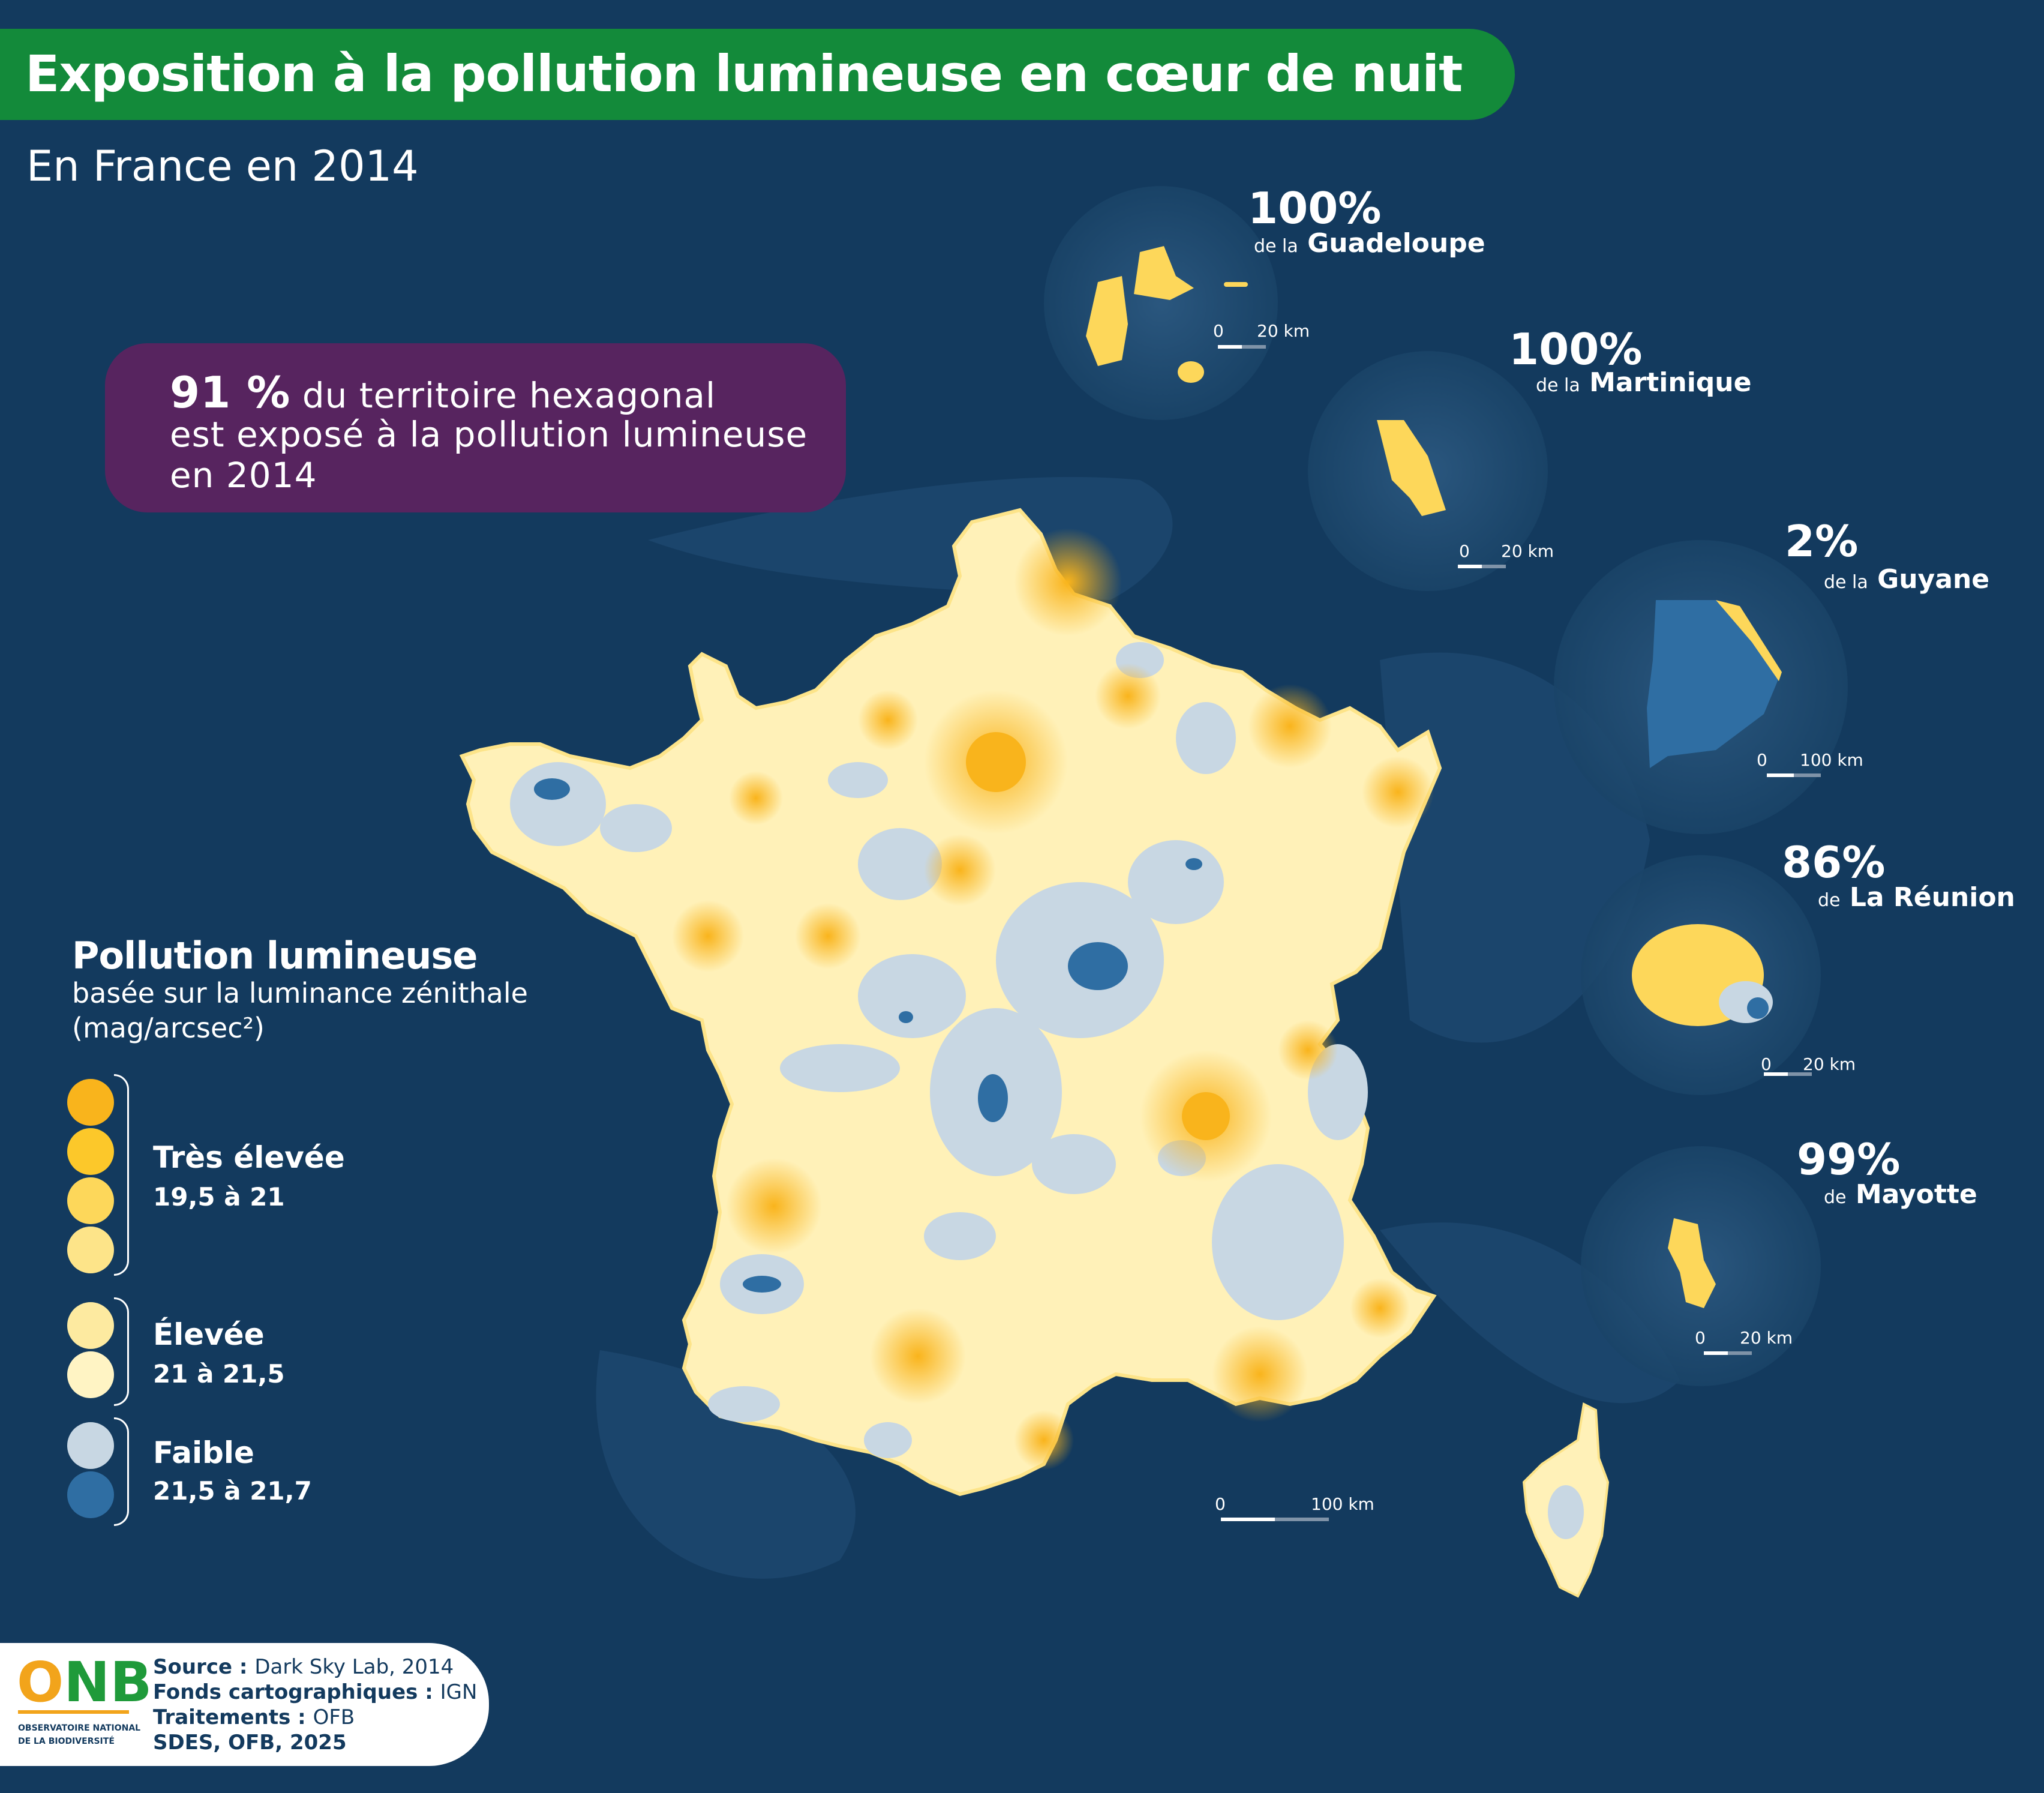 This screenshot has height=1793, width=2044. Describe the element at coordinates (1849, 1159) in the screenshot. I see `mayotte-percent: 99%` at that location.